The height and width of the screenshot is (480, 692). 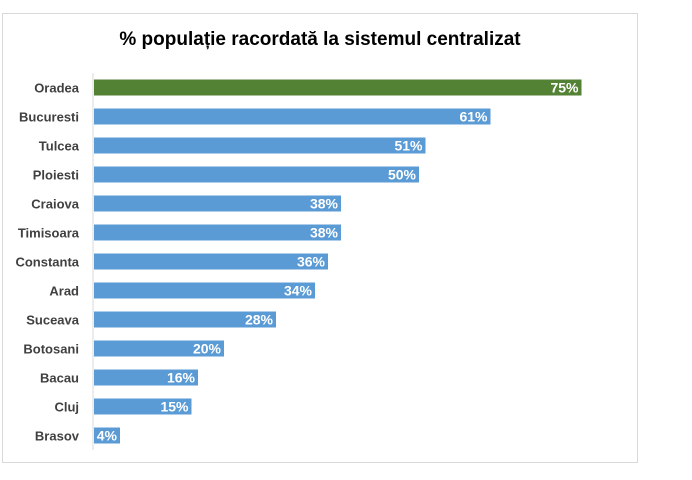 What do you see at coordinates (57, 436) in the screenshot?
I see `category-label: Brasov` at bounding box center [57, 436].